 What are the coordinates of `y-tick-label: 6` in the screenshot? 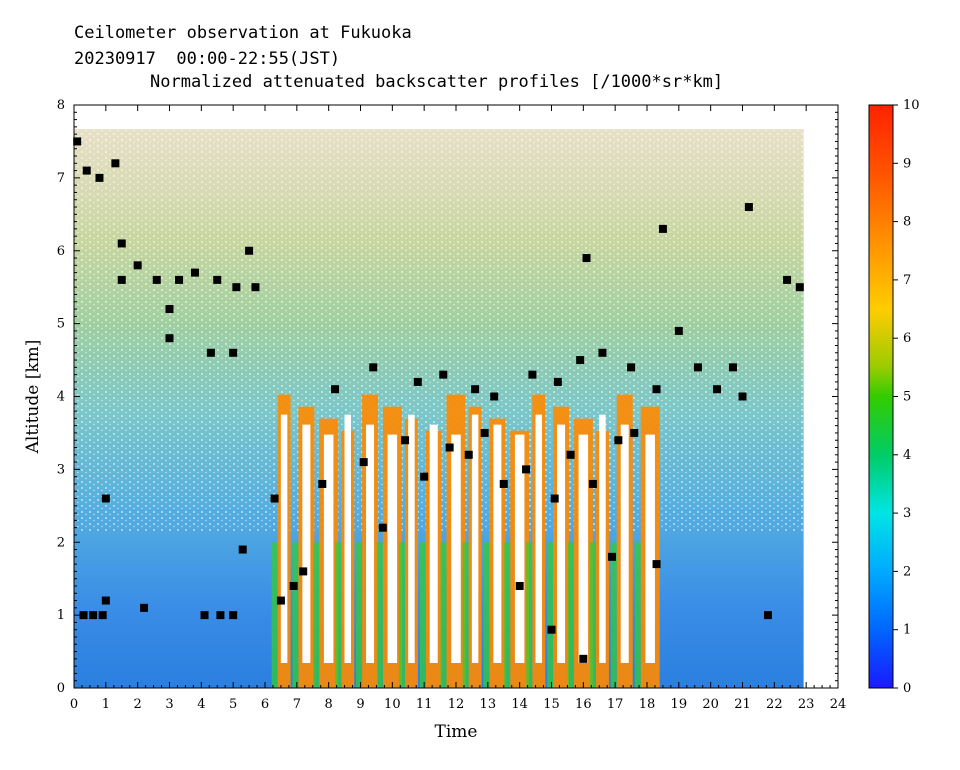 It's located at (61, 251).